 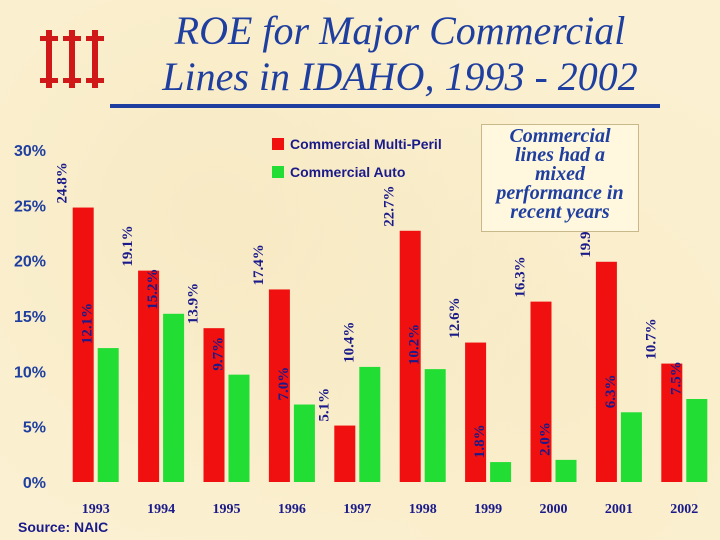 What do you see at coordinates (400, 30) in the screenshot?
I see `title-line-1: ROE for Major Commercial` at bounding box center [400, 30].